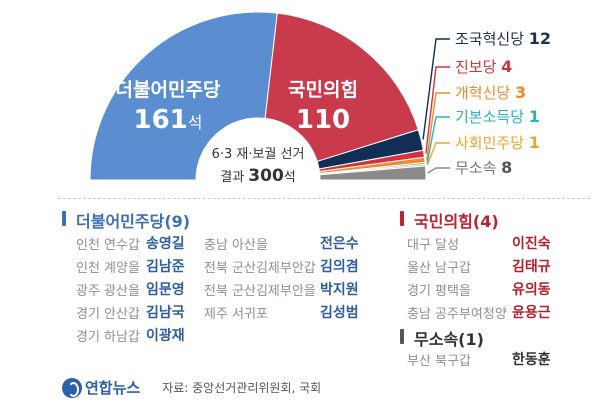 This screenshot has height=420, width=600. I want to click on district-name: 제주 서귀포, so click(236, 314).